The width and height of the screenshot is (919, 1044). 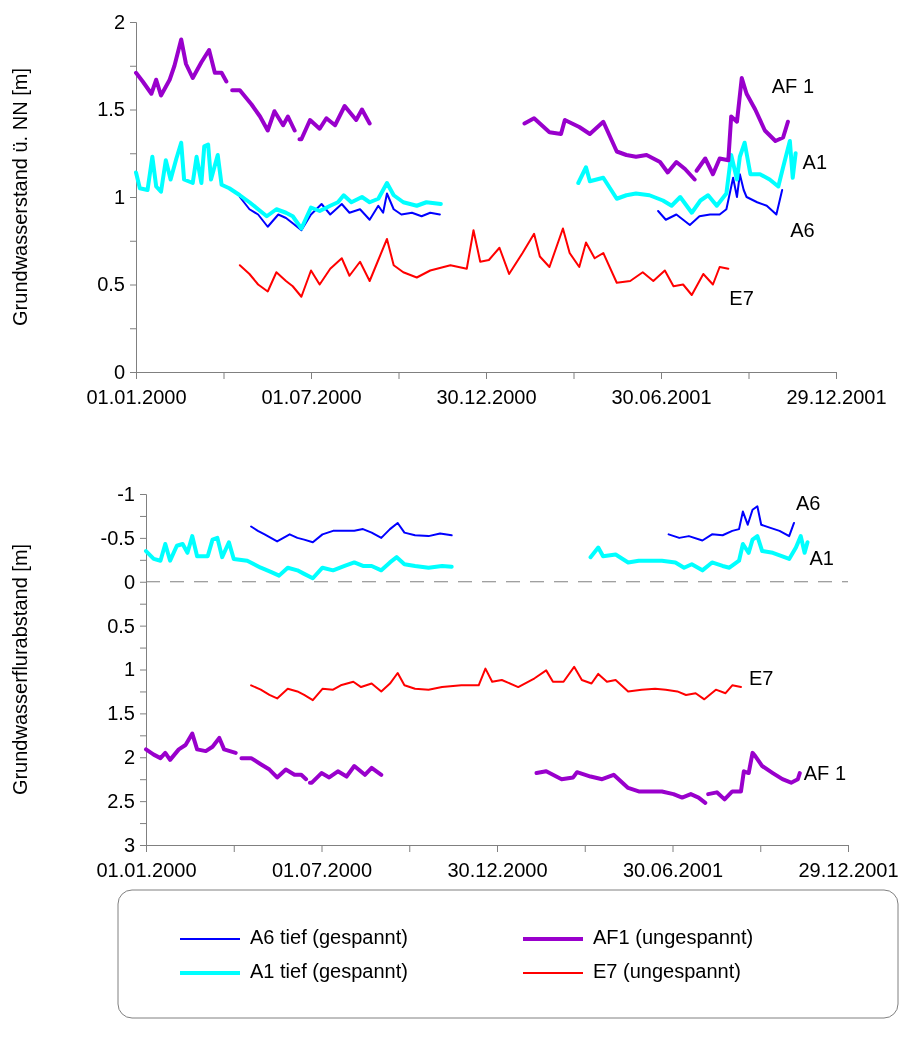 What do you see at coordinates (667, 971) in the screenshot?
I see `legend-label: E7 (ungespannt)` at bounding box center [667, 971].